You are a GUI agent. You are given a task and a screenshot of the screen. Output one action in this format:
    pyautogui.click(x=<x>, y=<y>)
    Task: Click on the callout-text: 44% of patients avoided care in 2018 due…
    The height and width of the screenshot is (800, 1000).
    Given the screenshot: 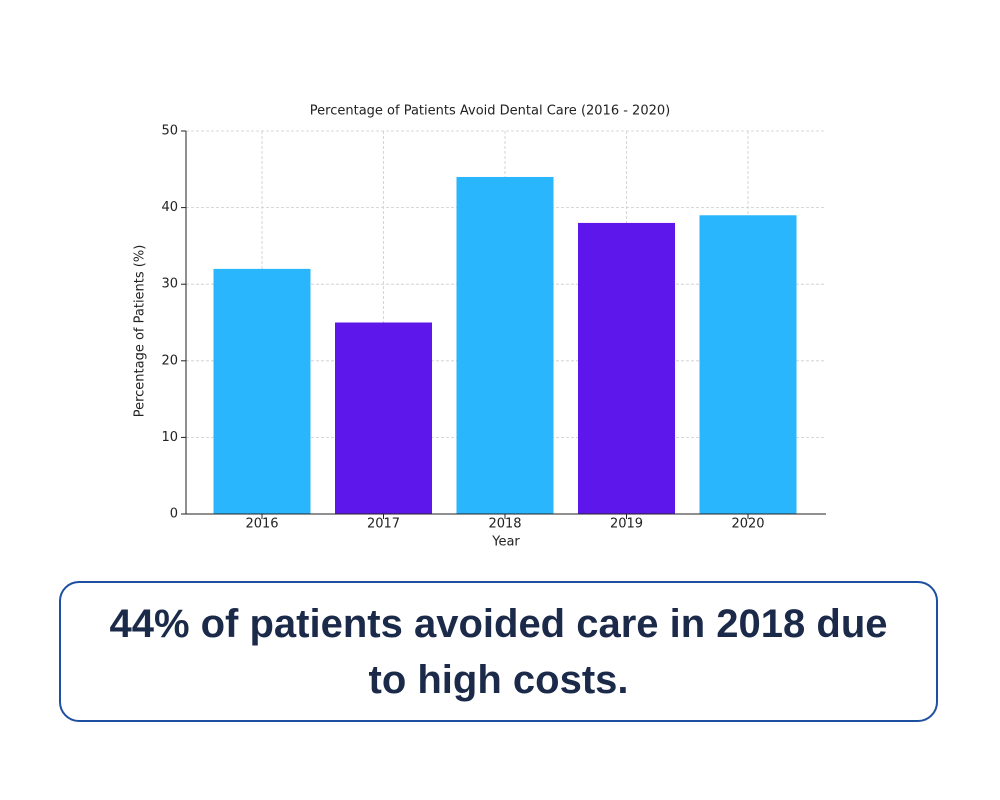 What is the action you would take?
    pyautogui.click(x=498, y=651)
    